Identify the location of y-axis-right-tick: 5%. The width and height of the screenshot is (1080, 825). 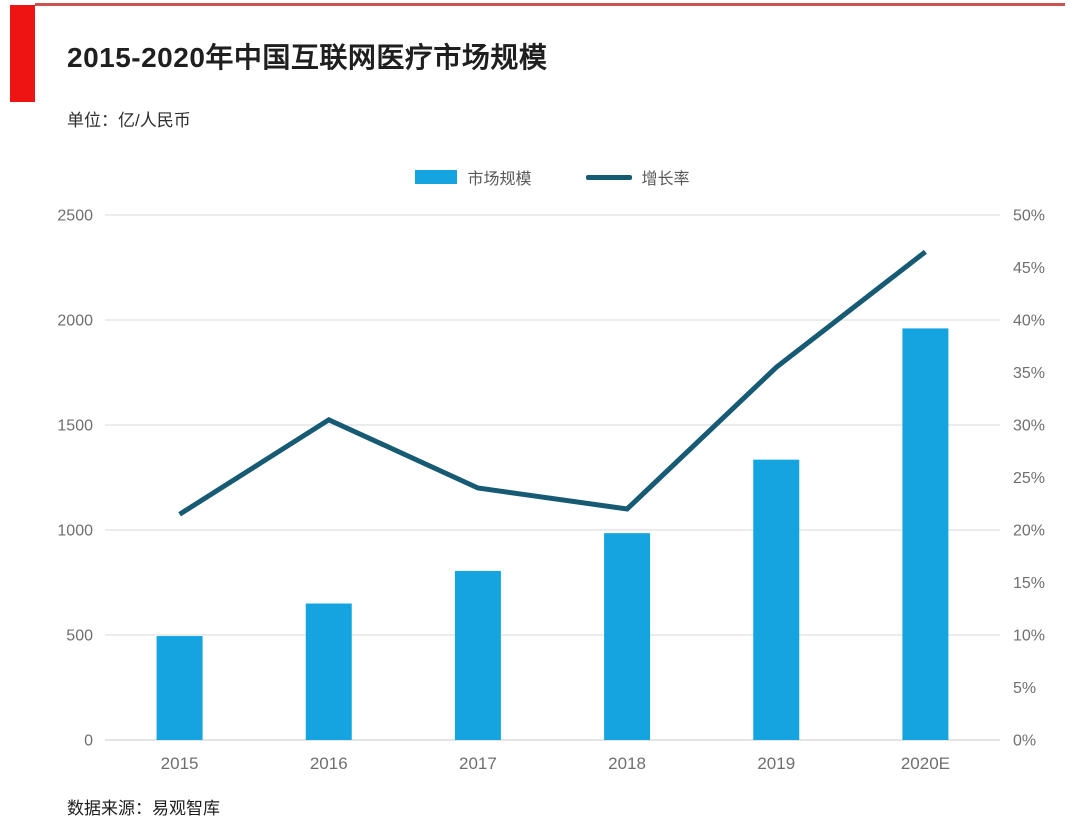
(1024, 688).